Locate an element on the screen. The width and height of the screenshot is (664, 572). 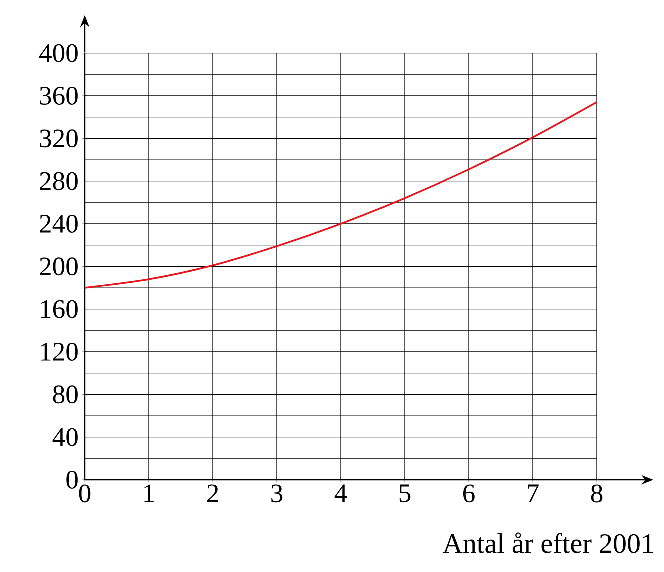
y-tick-label: 240 is located at coordinates (59, 224).